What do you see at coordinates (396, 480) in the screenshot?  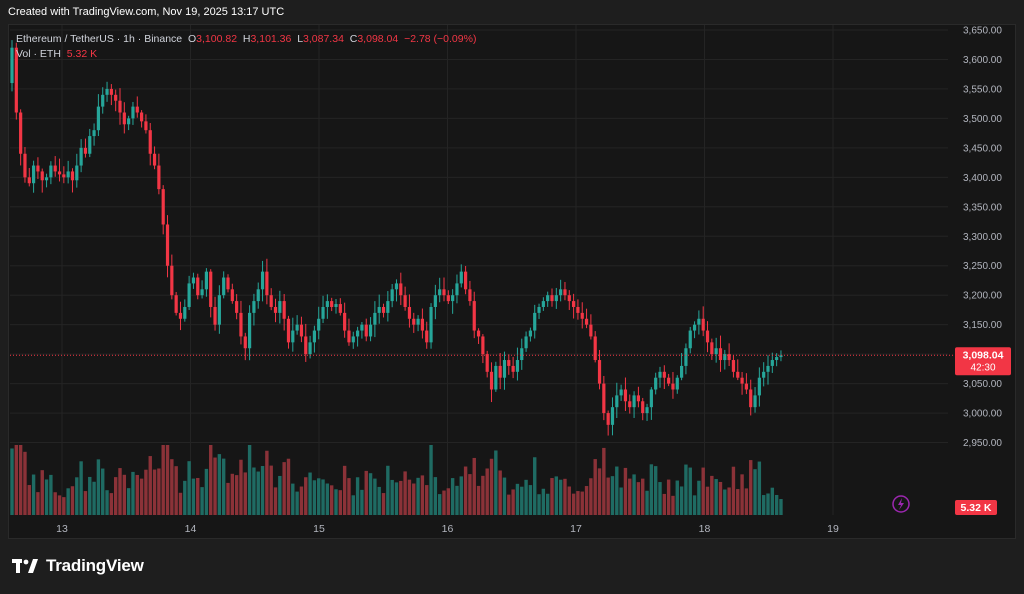 I see `volume-bars` at bounding box center [396, 480].